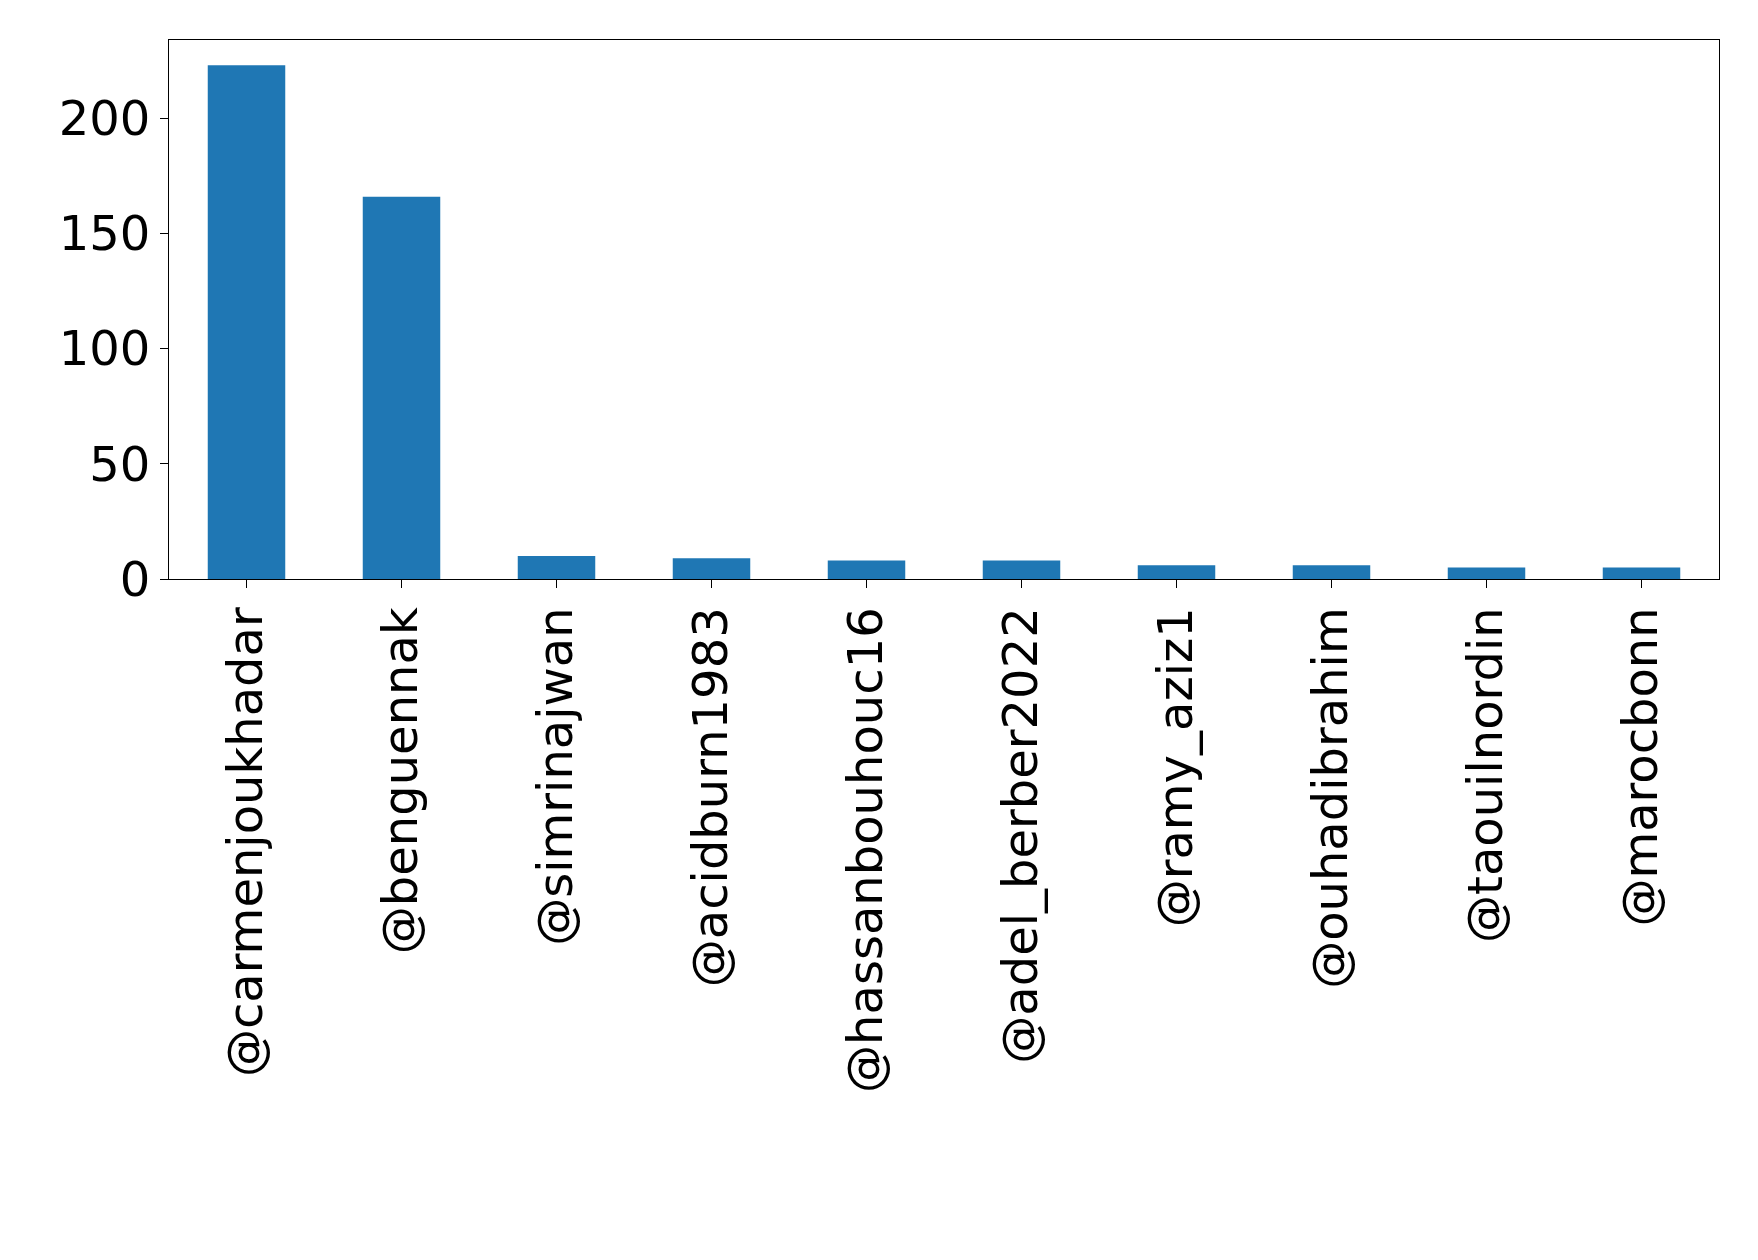 The height and width of the screenshot is (1260, 1758). Describe the element at coordinates (104, 233) in the screenshot. I see `y-tick-label: 150` at that location.